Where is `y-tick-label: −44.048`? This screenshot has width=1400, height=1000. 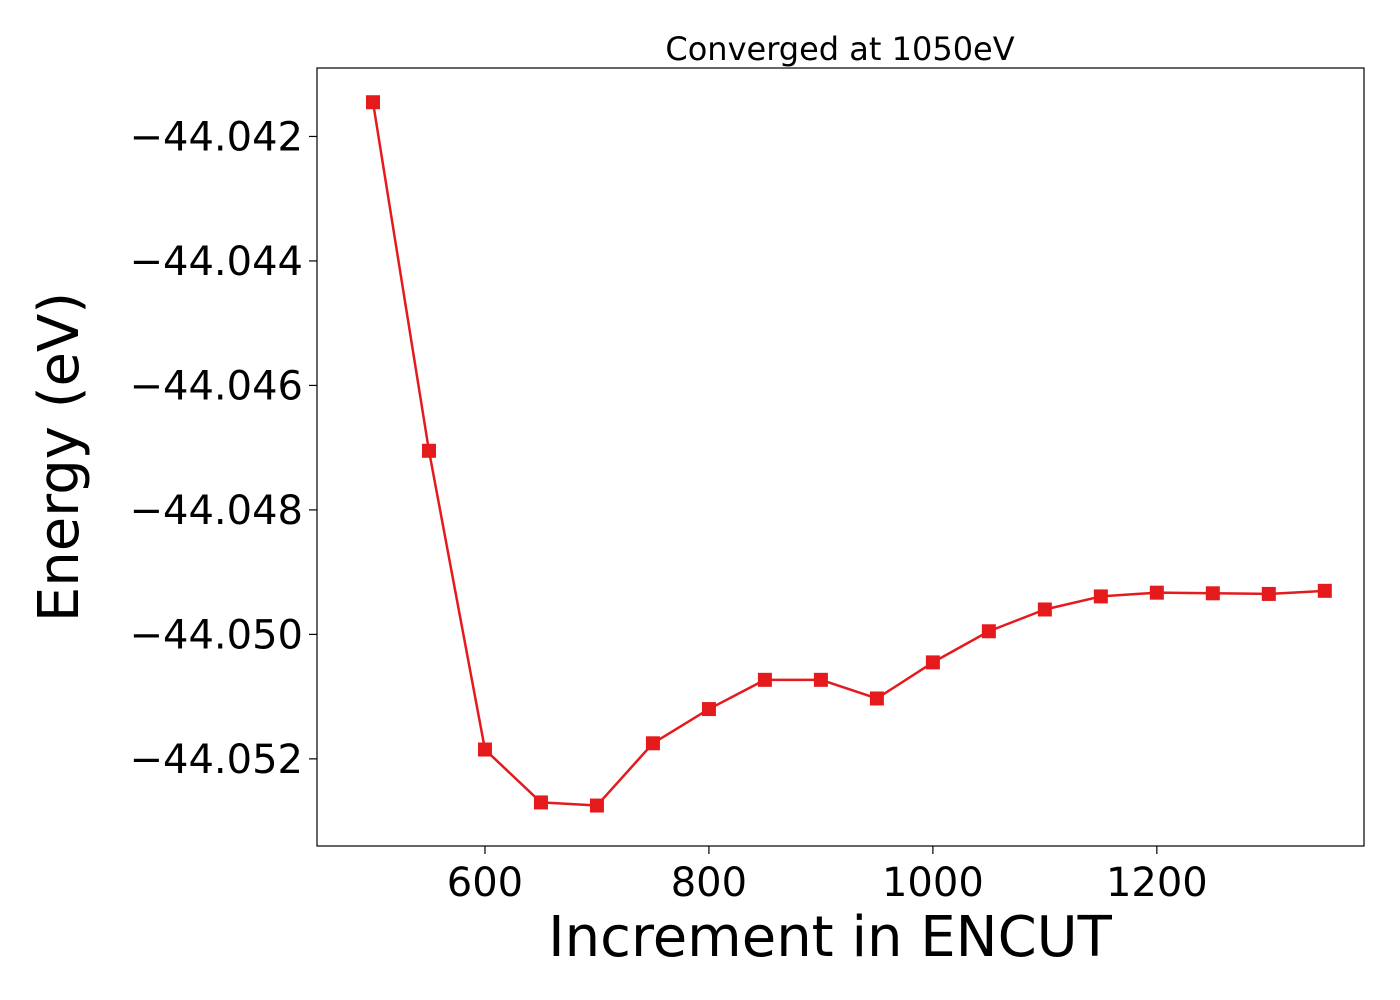
y-tick-label: −44.048 is located at coordinates (216, 511).